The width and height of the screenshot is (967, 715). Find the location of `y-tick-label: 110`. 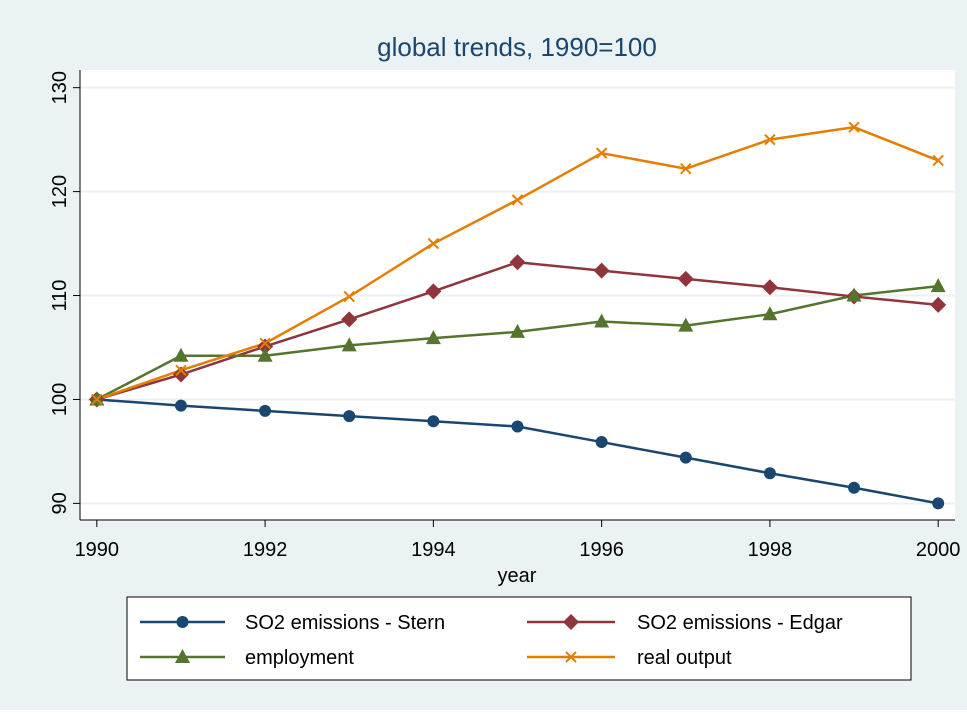

y-tick-label: 110 is located at coordinates (60, 296).